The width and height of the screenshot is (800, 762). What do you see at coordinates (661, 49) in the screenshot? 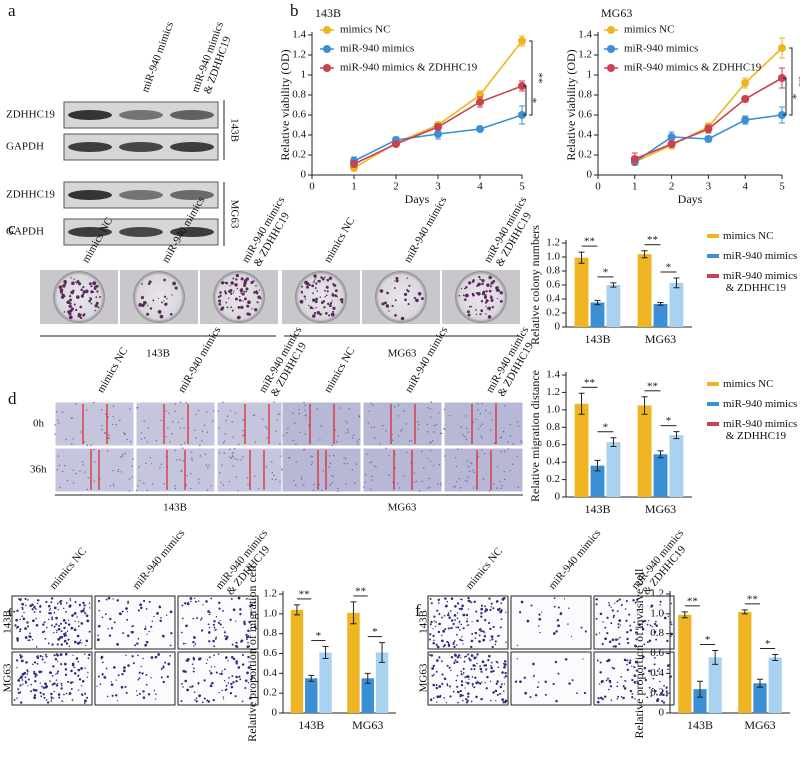
I see `legend-label: miR-940 mimics` at bounding box center [661, 49].